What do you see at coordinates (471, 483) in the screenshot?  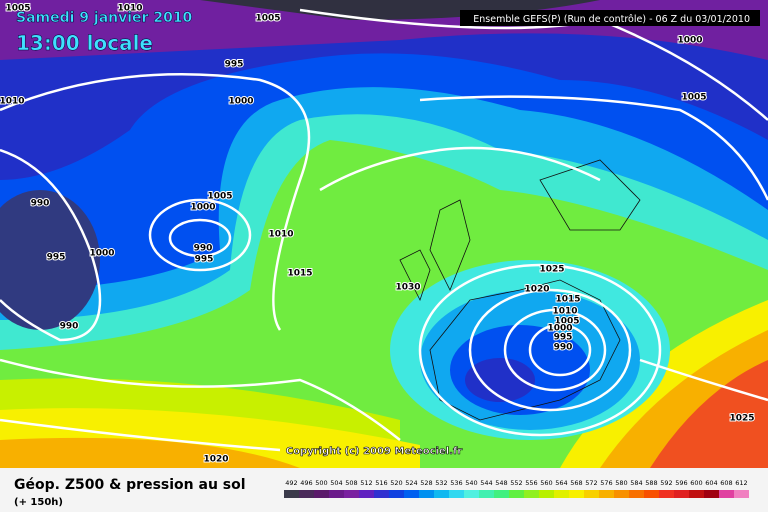 I see `scale-label: 540` at bounding box center [471, 483].